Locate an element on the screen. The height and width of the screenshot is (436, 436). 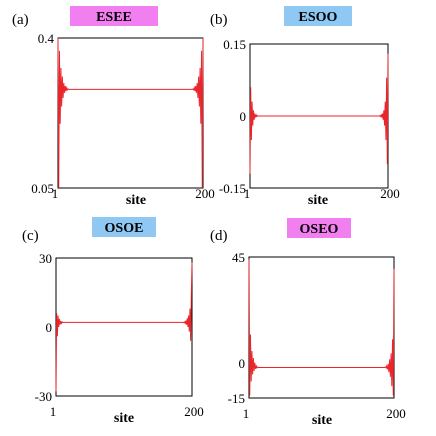
panel-label: (c) is located at coordinates (30, 236).